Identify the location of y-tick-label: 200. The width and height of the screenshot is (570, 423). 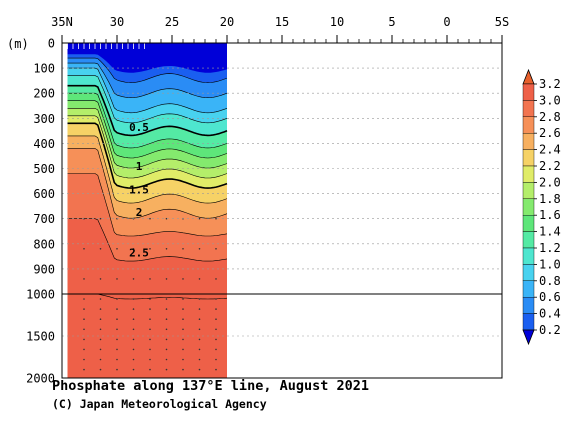
(44, 94).